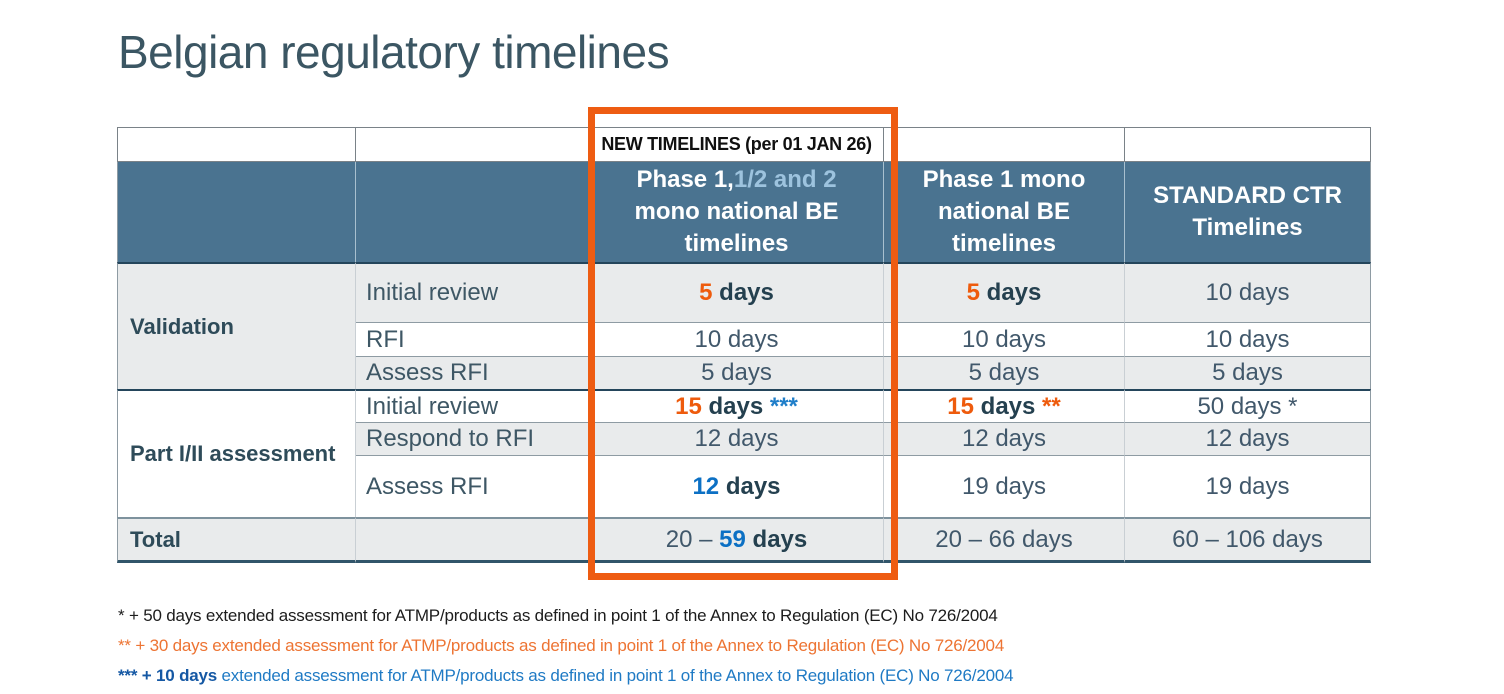 Image resolution: width=1504 pixels, height=694 pixels. I want to click on value-cell: 50 days *, so click(1248, 405).